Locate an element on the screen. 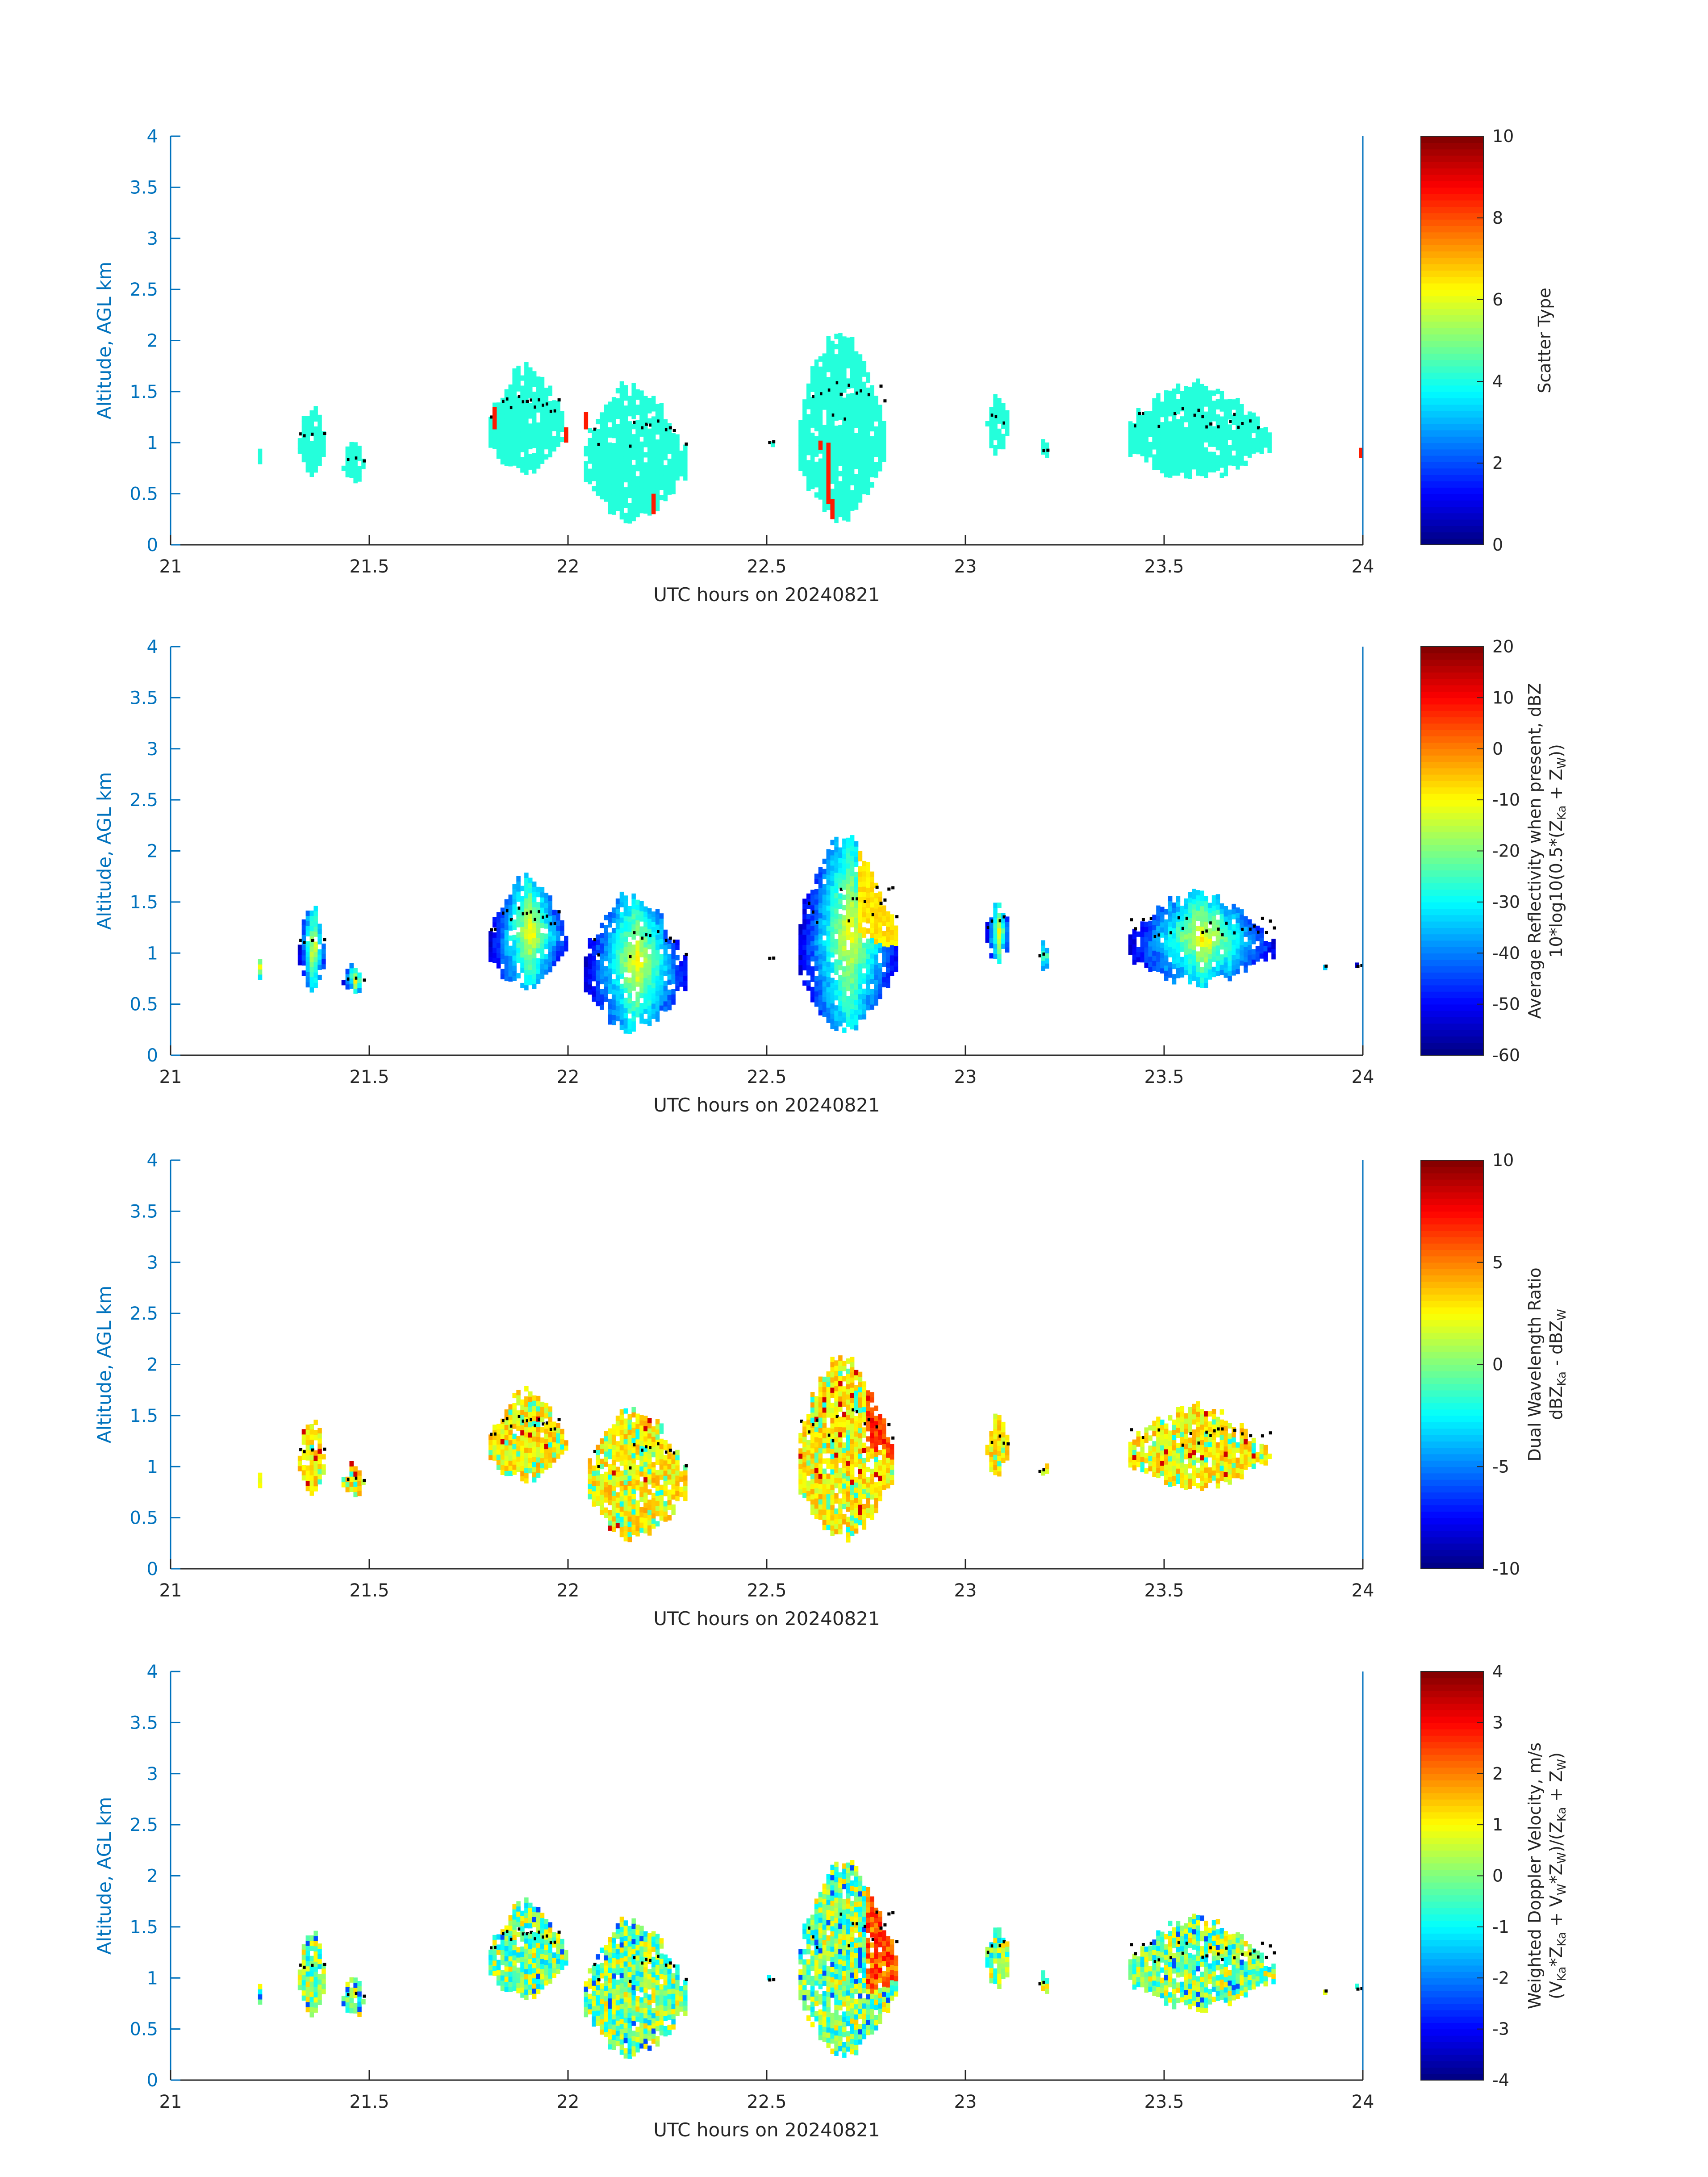  scatter-accent is located at coordinates (566, 435).